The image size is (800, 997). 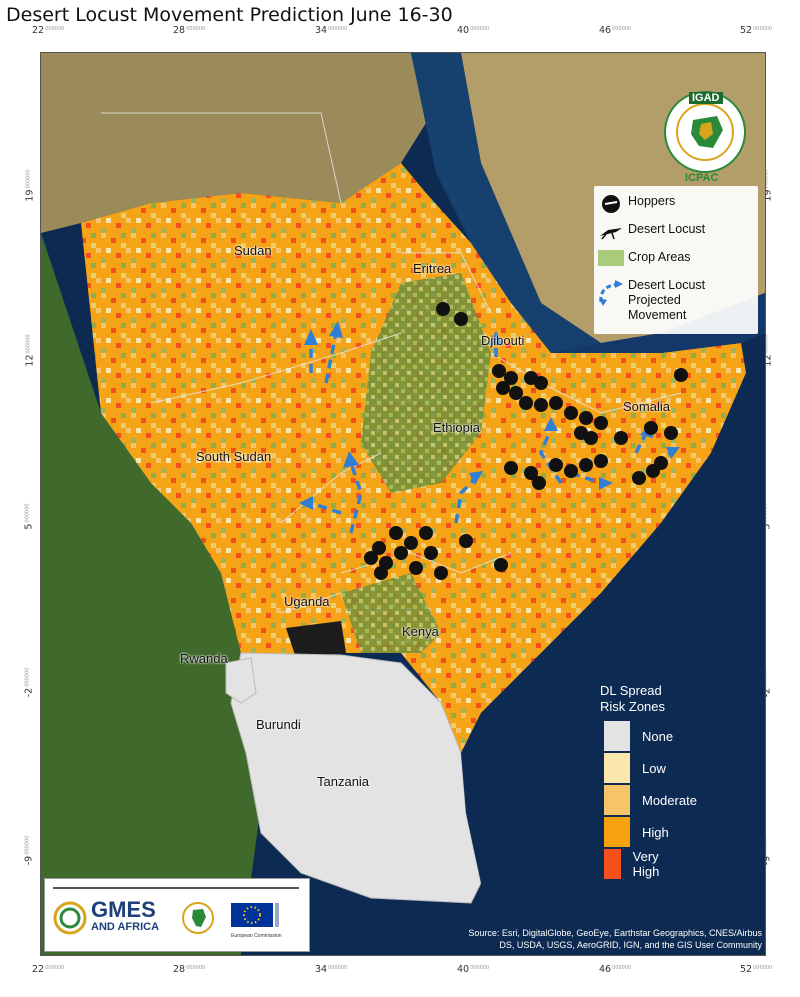 What do you see at coordinates (633, 698) in the screenshot?
I see `risk-legend-title: DL Spread Risk Zones` at bounding box center [633, 698].